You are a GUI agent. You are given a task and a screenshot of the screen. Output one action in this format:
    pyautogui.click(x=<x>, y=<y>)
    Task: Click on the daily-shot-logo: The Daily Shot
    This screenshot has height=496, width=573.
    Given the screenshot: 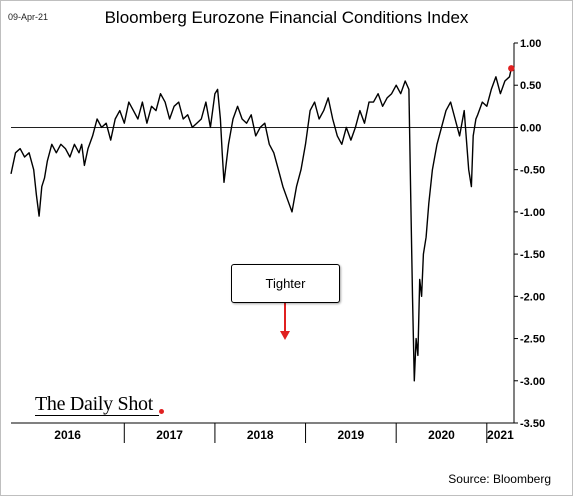 What is the action you would take?
    pyautogui.click(x=94, y=404)
    